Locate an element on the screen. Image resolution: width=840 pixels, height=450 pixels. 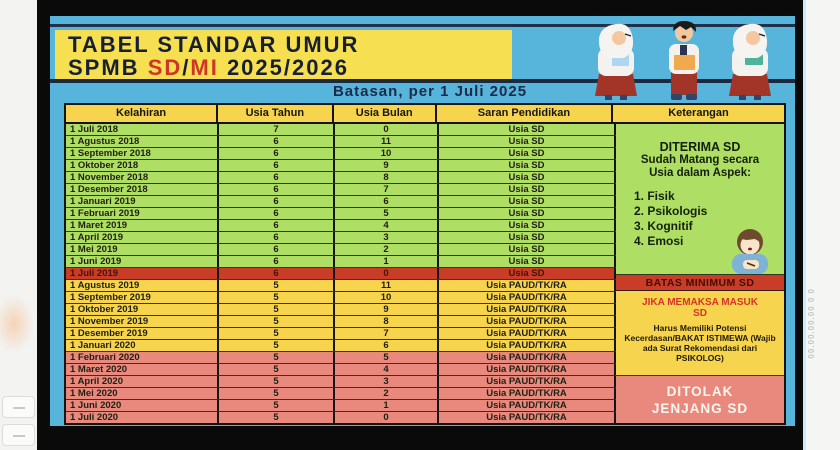
rejected-label: DITOLAK JENJANG SD is located at coordinates (700, 399).